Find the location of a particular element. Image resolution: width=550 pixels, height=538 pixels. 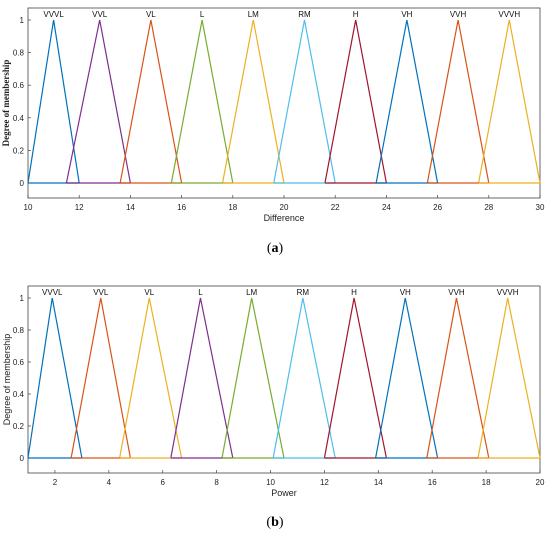

panel-caption: (a) is located at coordinates (275, 248).